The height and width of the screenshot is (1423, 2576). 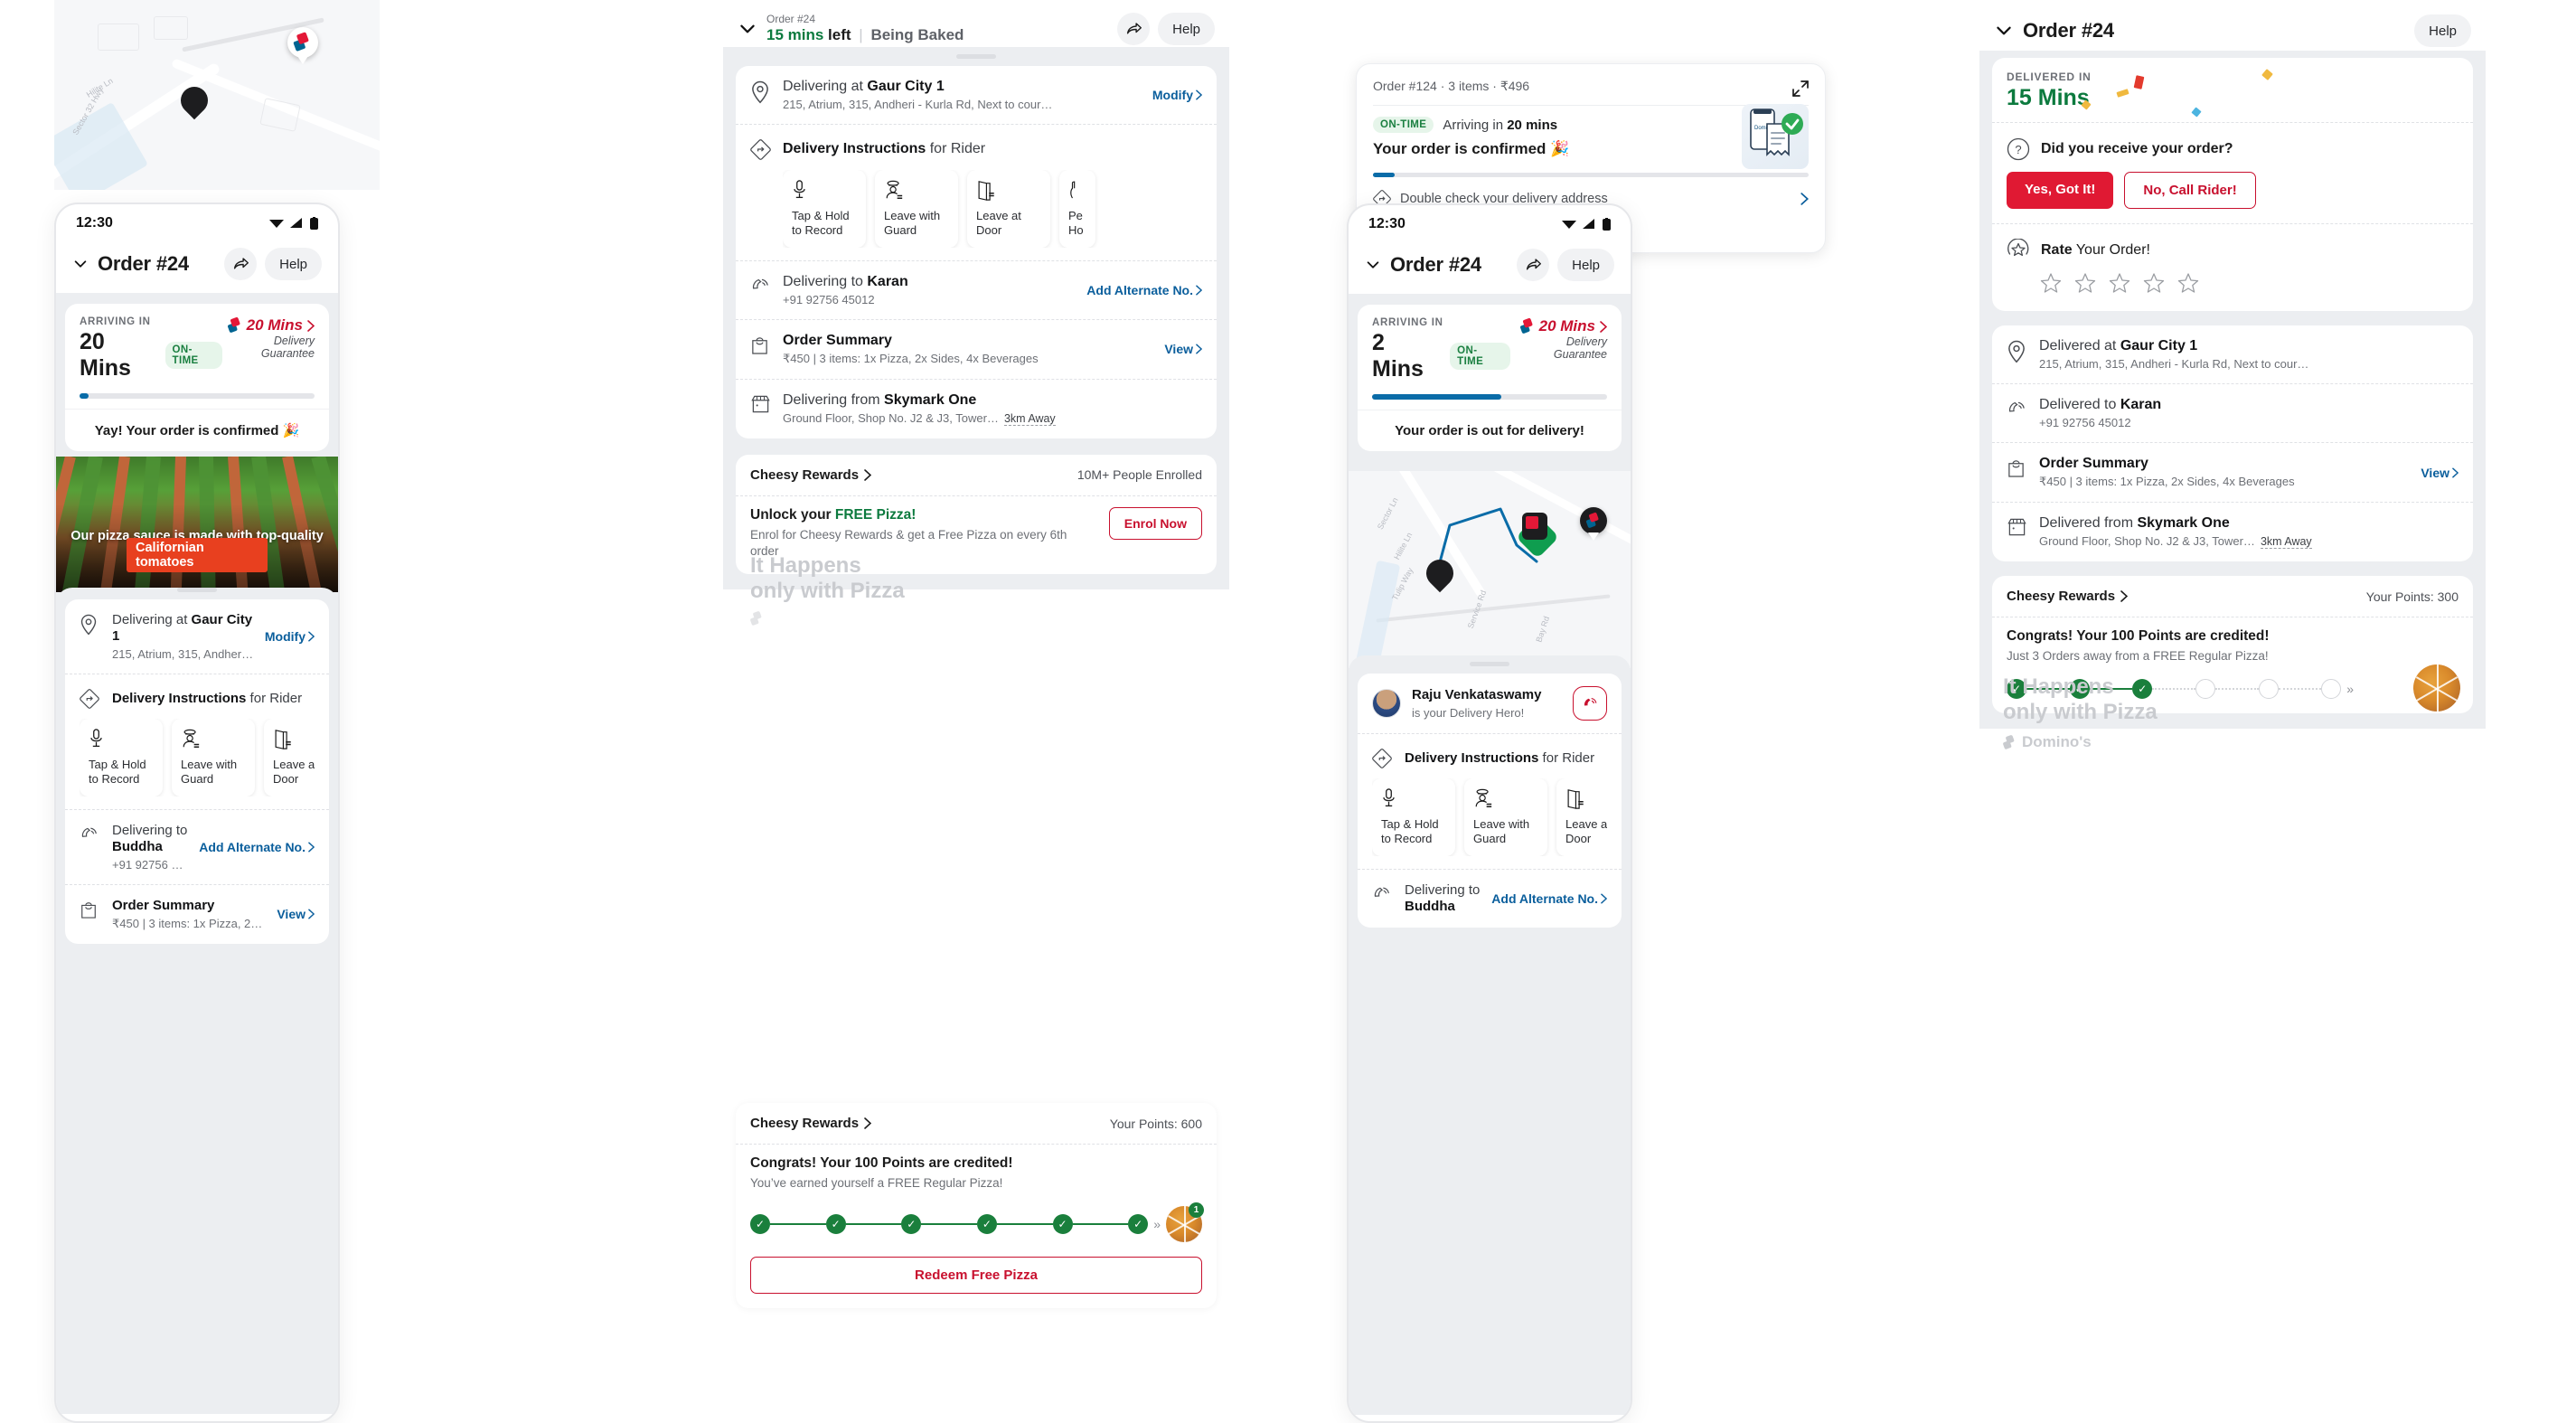 I want to click on recipient-title: Delivered to Karan, so click(x=2101, y=404).